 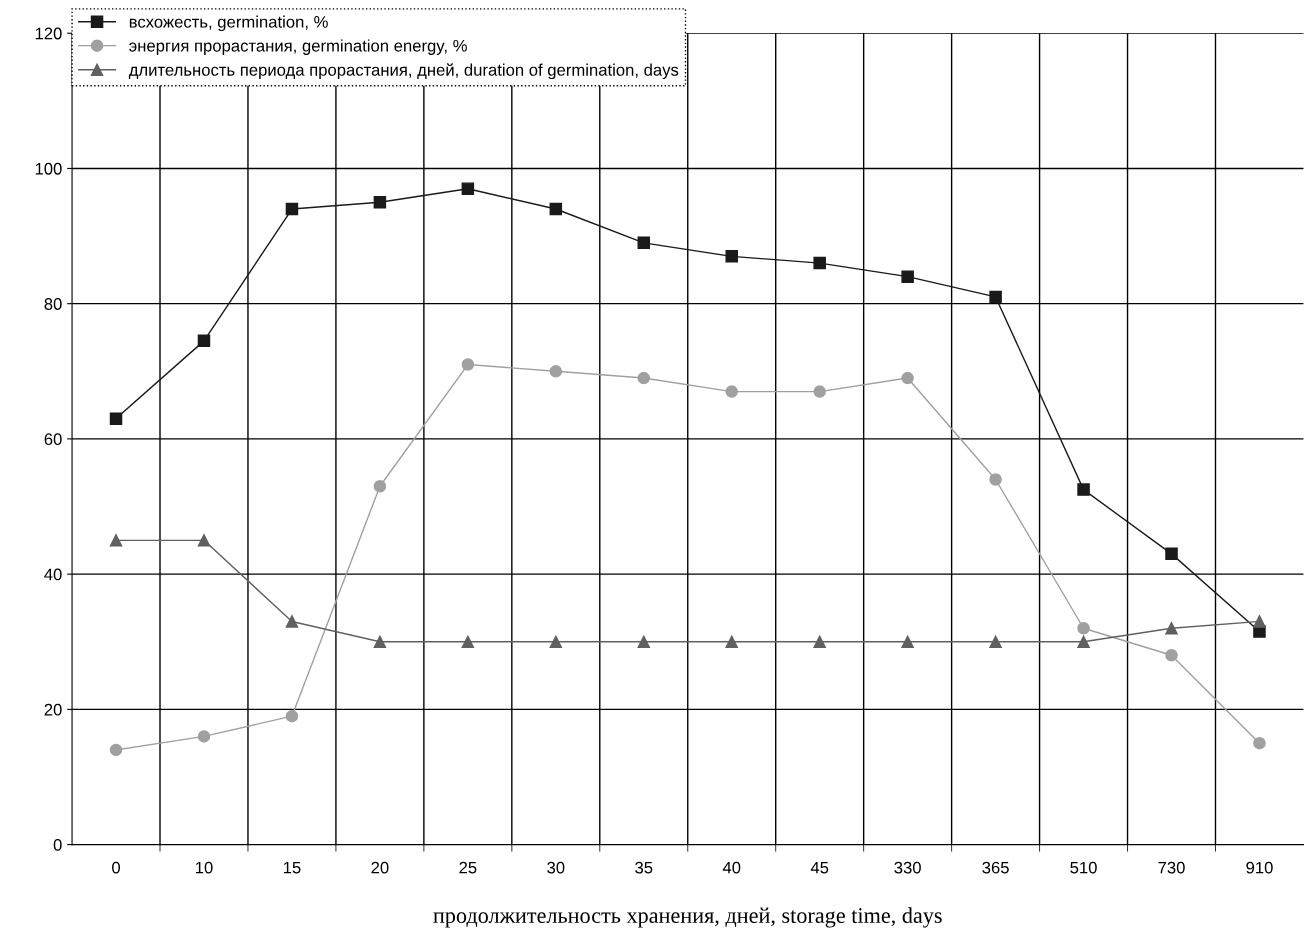 I want to click on y-tick-label: 60, so click(x=53, y=439).